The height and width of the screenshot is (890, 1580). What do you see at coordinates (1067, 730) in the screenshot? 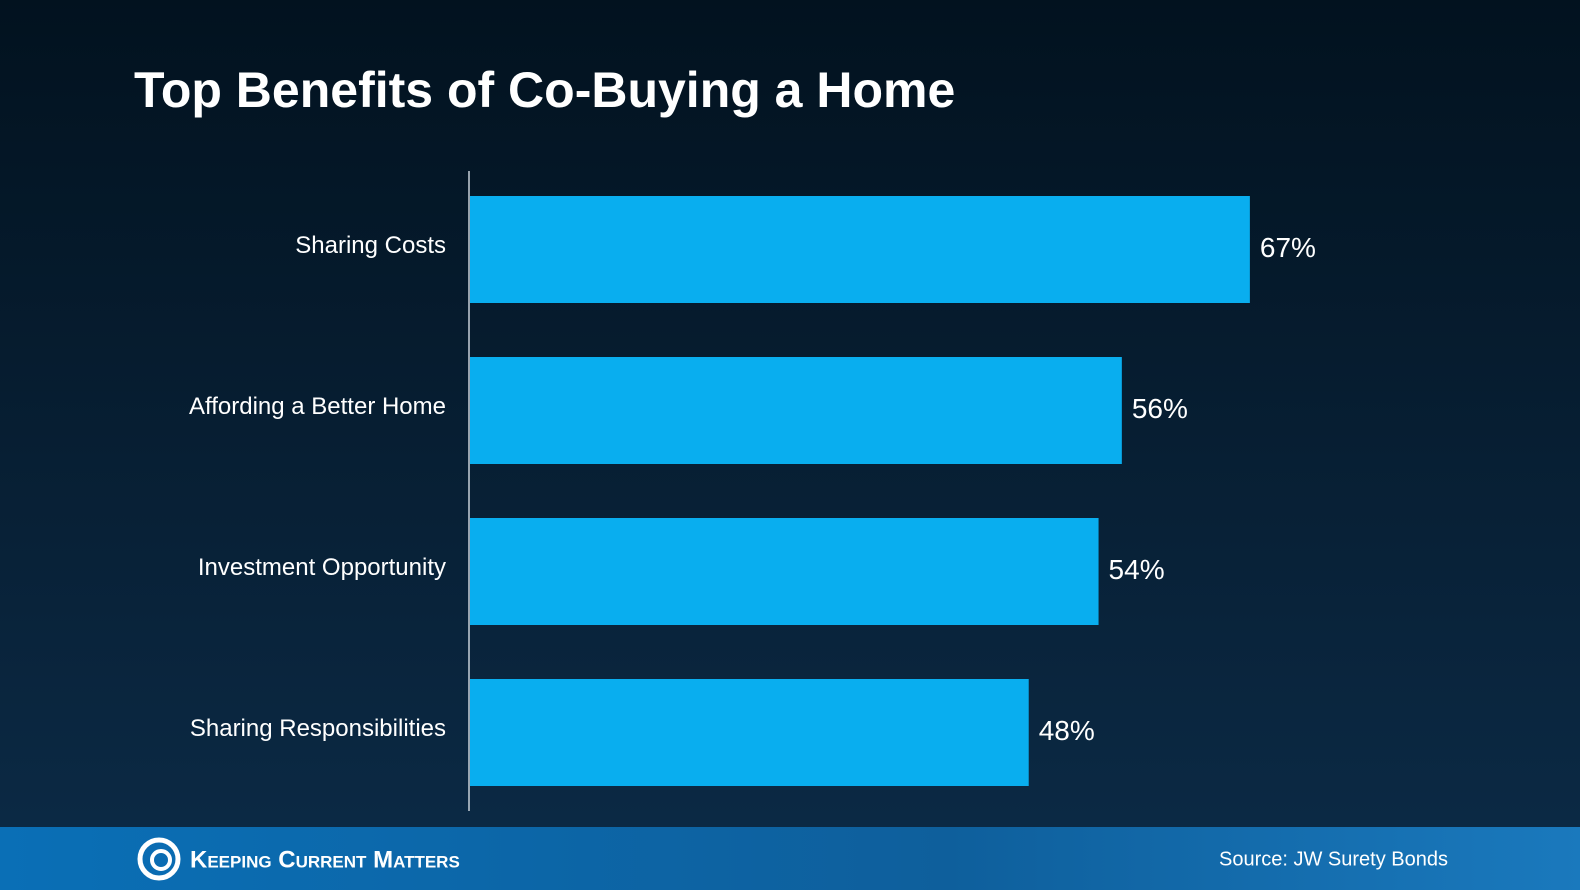
I see `value-label: 48%` at bounding box center [1067, 730].